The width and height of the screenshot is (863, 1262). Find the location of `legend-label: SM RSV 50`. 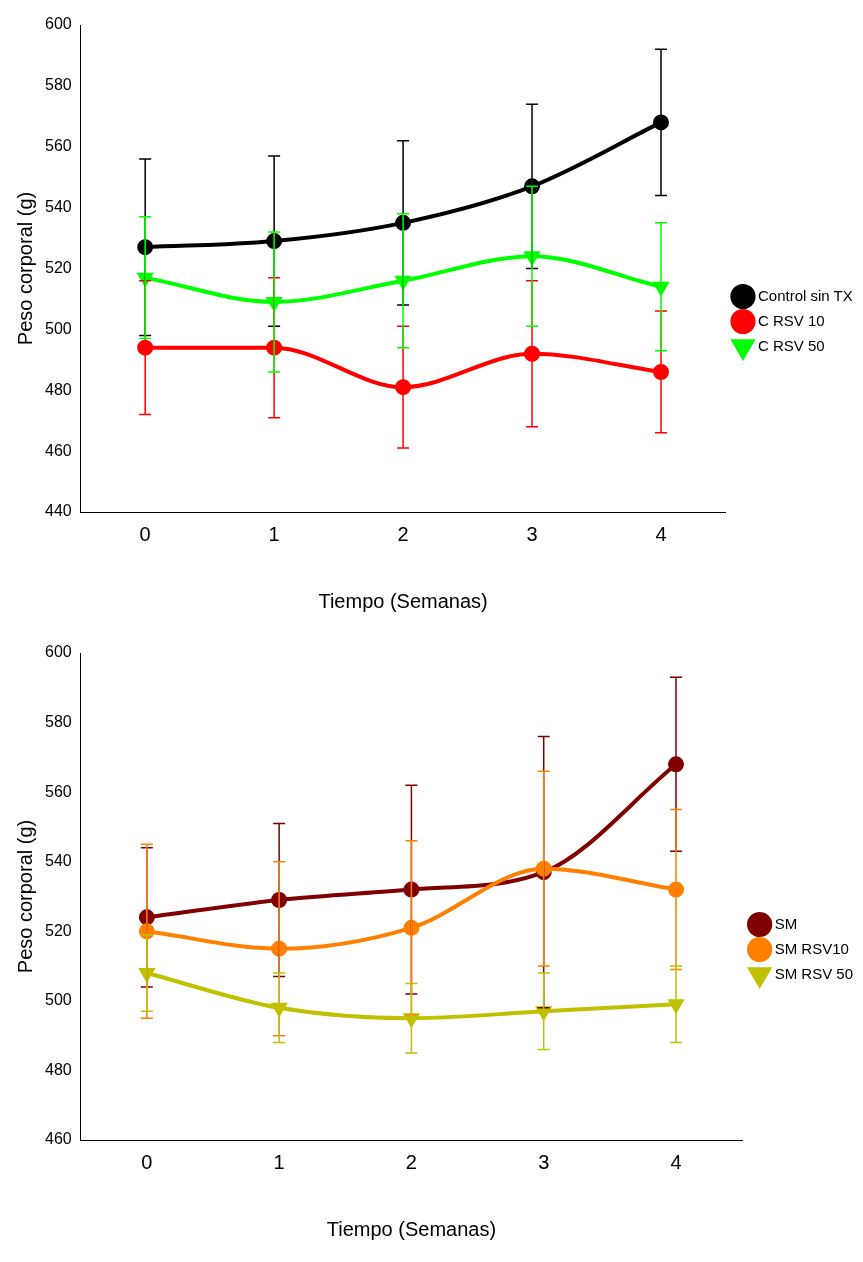

legend-label: SM RSV 50 is located at coordinates (814, 973).